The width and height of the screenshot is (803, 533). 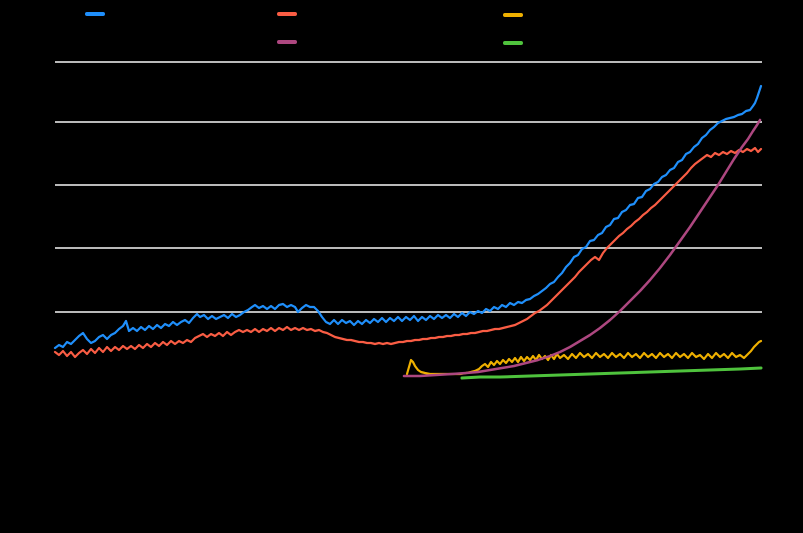 I want to click on legend-swatch-yellow, so click(x=513, y=15).